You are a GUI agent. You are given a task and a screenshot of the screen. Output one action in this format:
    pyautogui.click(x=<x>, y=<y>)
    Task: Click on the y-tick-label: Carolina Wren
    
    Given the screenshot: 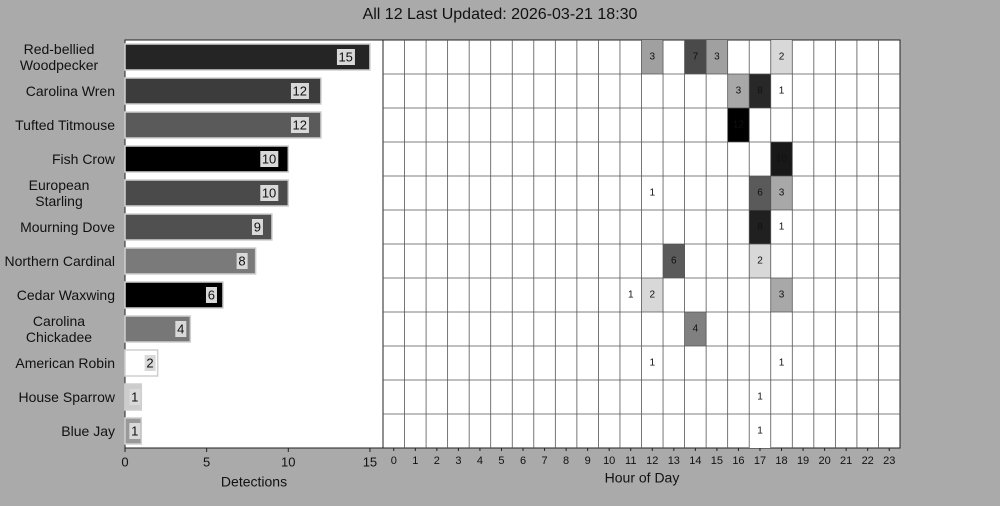 What is the action you would take?
    pyautogui.click(x=70, y=91)
    